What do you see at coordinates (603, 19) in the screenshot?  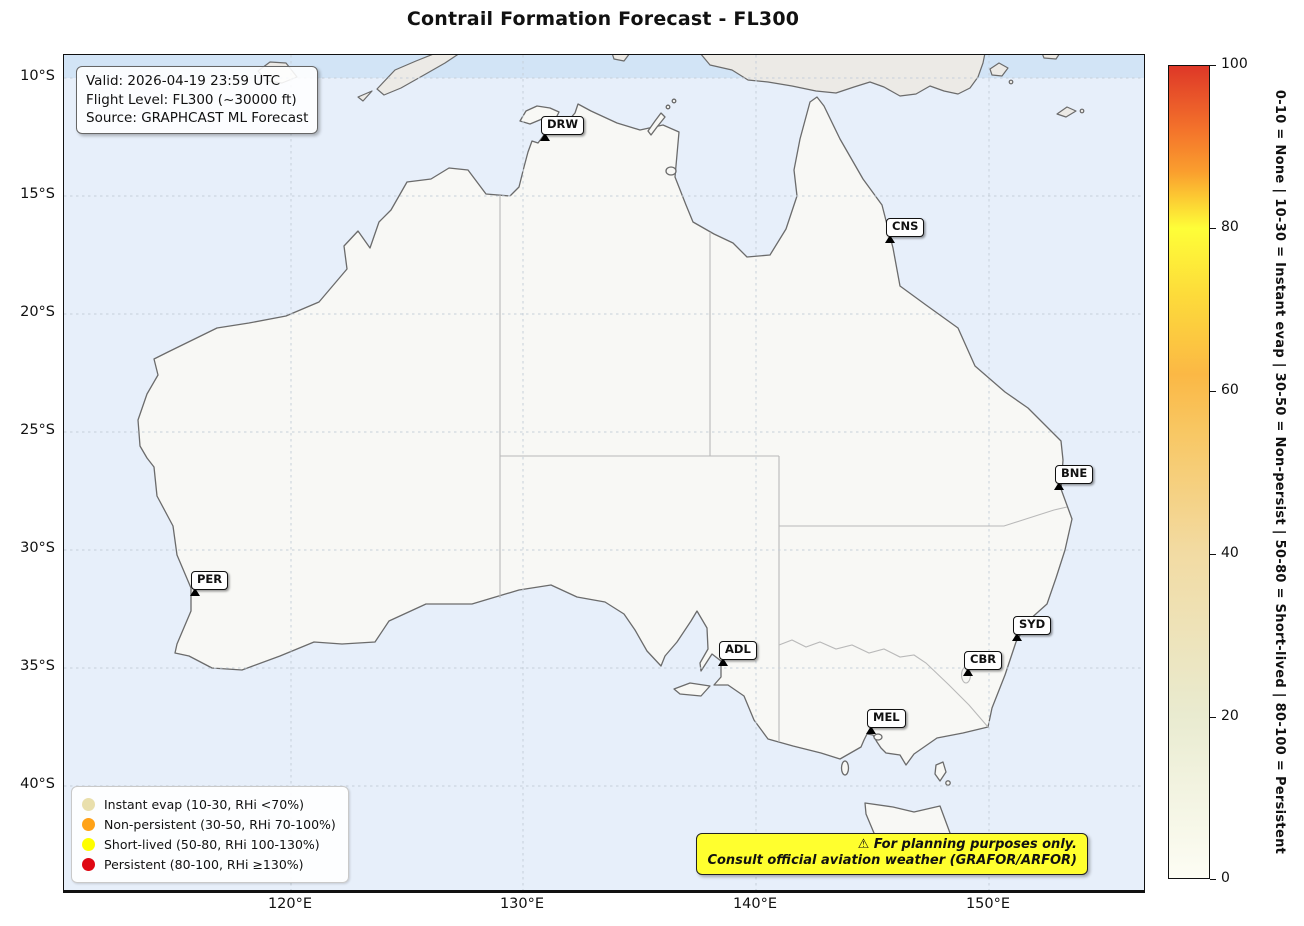 I see `page-title: Contrail Formation Forecast - FL300` at bounding box center [603, 19].